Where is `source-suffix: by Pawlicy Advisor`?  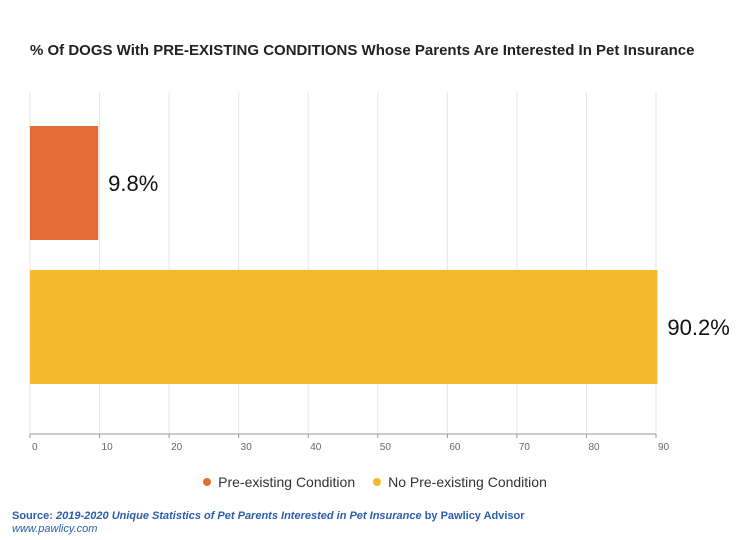
source-suffix: by Pawlicy Advisor is located at coordinates (474, 516).